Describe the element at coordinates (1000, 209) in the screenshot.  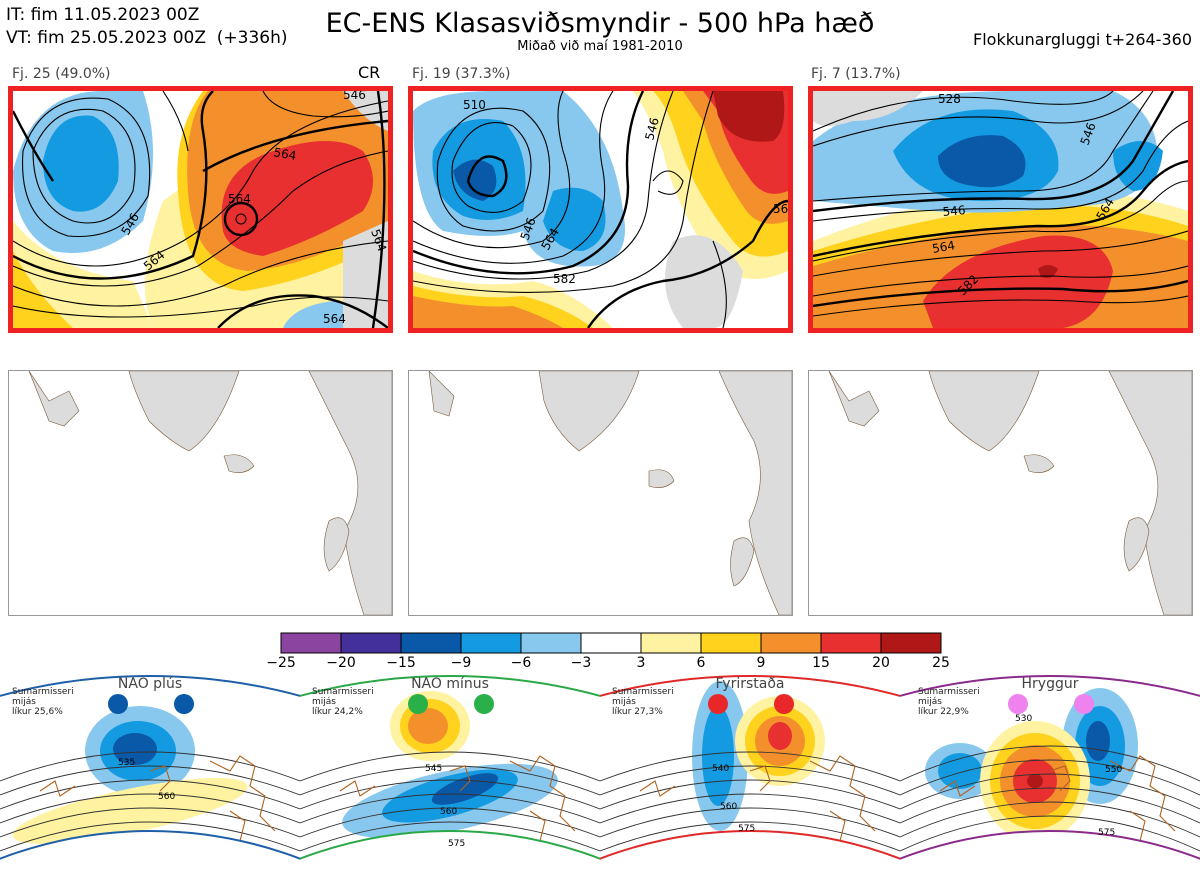
I see `cluster-3-map: 528 546 564 582 546 564` at that location.